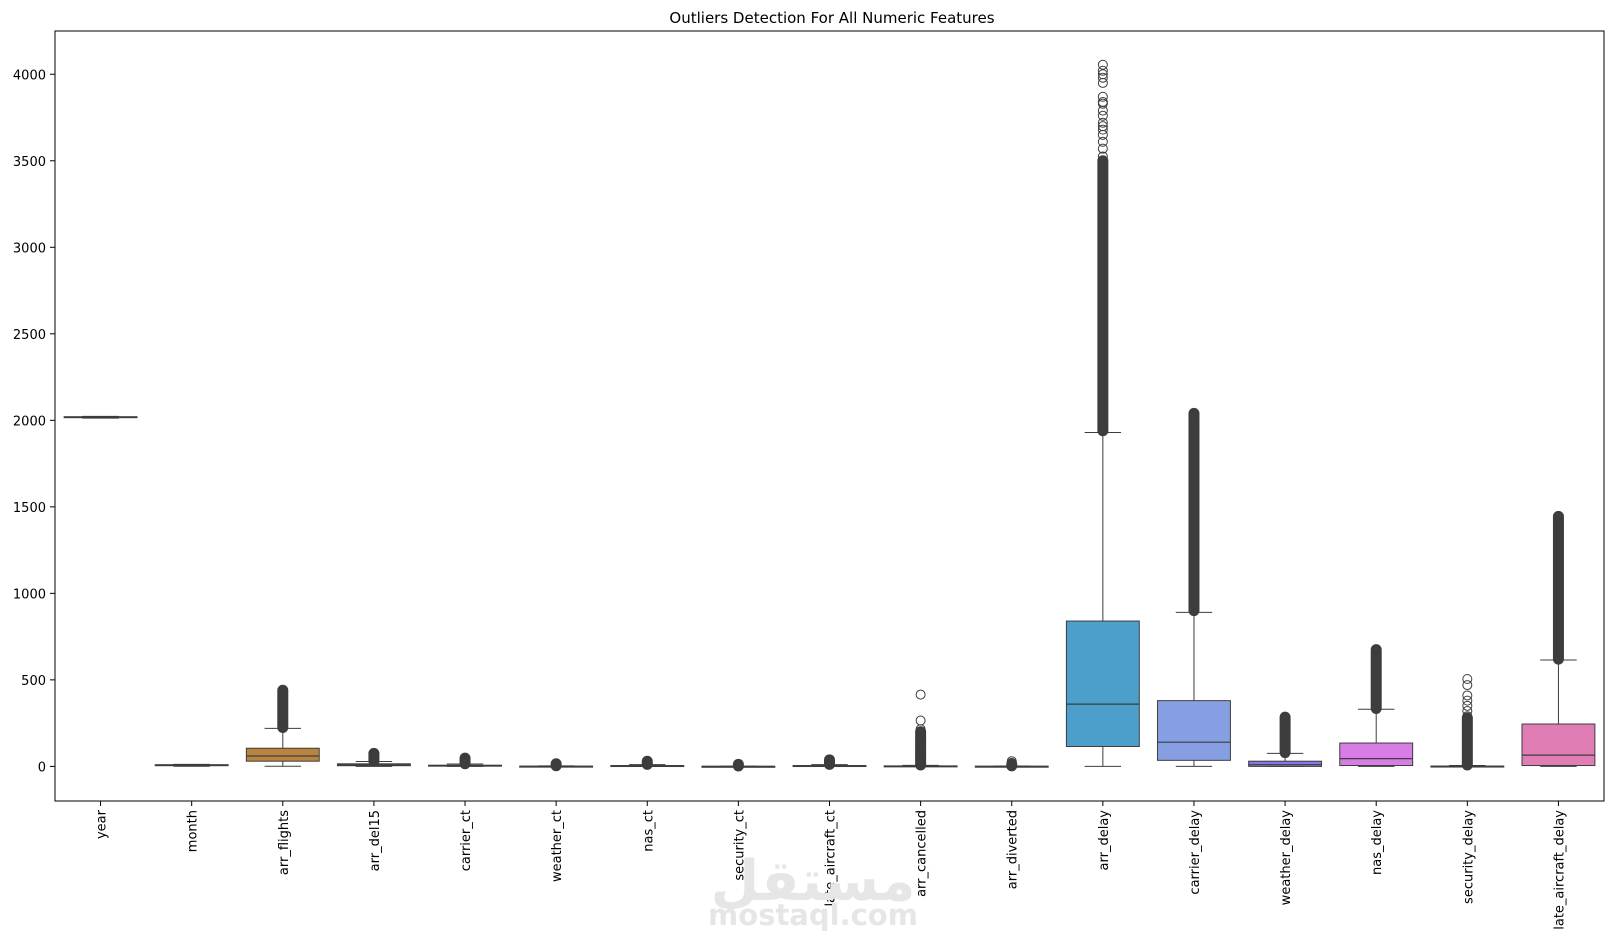  I want to click on x-tick-label: arr_cancelled, so click(922, 853).